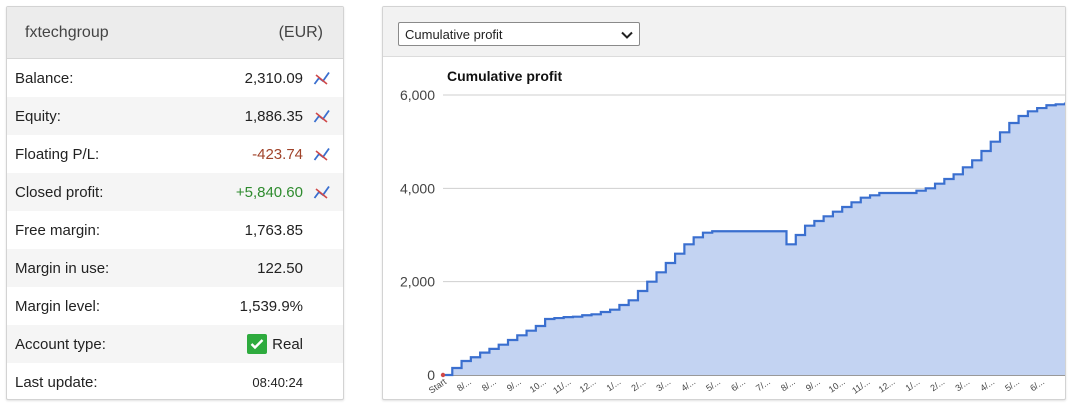  I want to click on account-name: fxtechgroup, so click(67, 32).